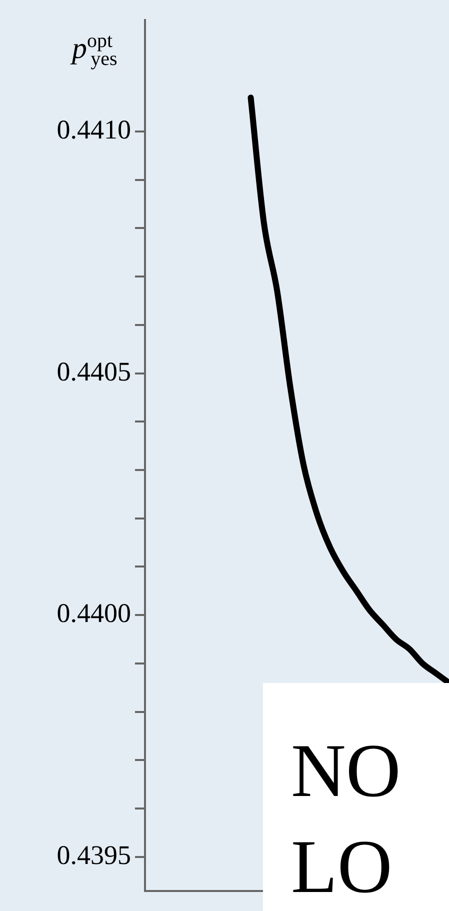 The image size is (449, 911). I want to click on y-tick-label: 0.4395, so click(93, 855).